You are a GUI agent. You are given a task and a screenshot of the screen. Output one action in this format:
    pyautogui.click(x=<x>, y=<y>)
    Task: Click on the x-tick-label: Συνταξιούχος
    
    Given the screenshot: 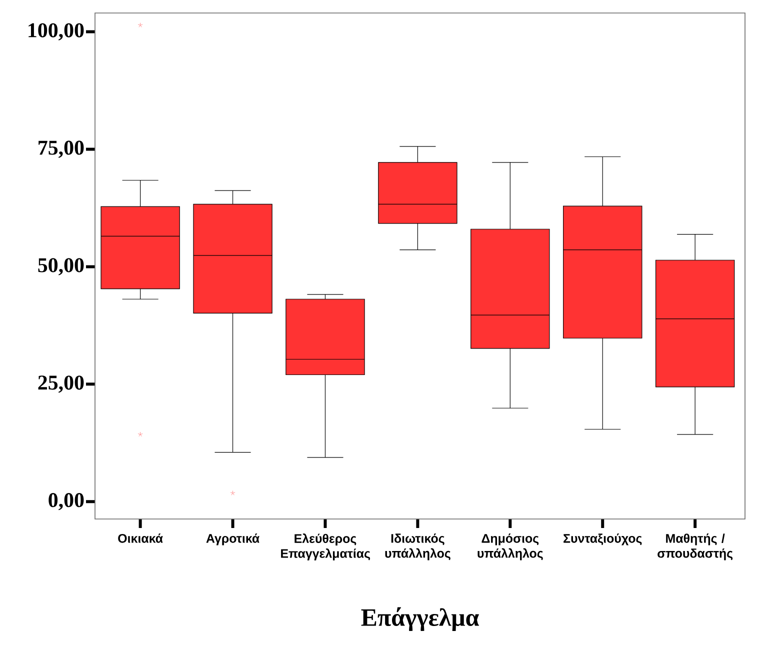 What is the action you would take?
    pyautogui.click(x=603, y=540)
    